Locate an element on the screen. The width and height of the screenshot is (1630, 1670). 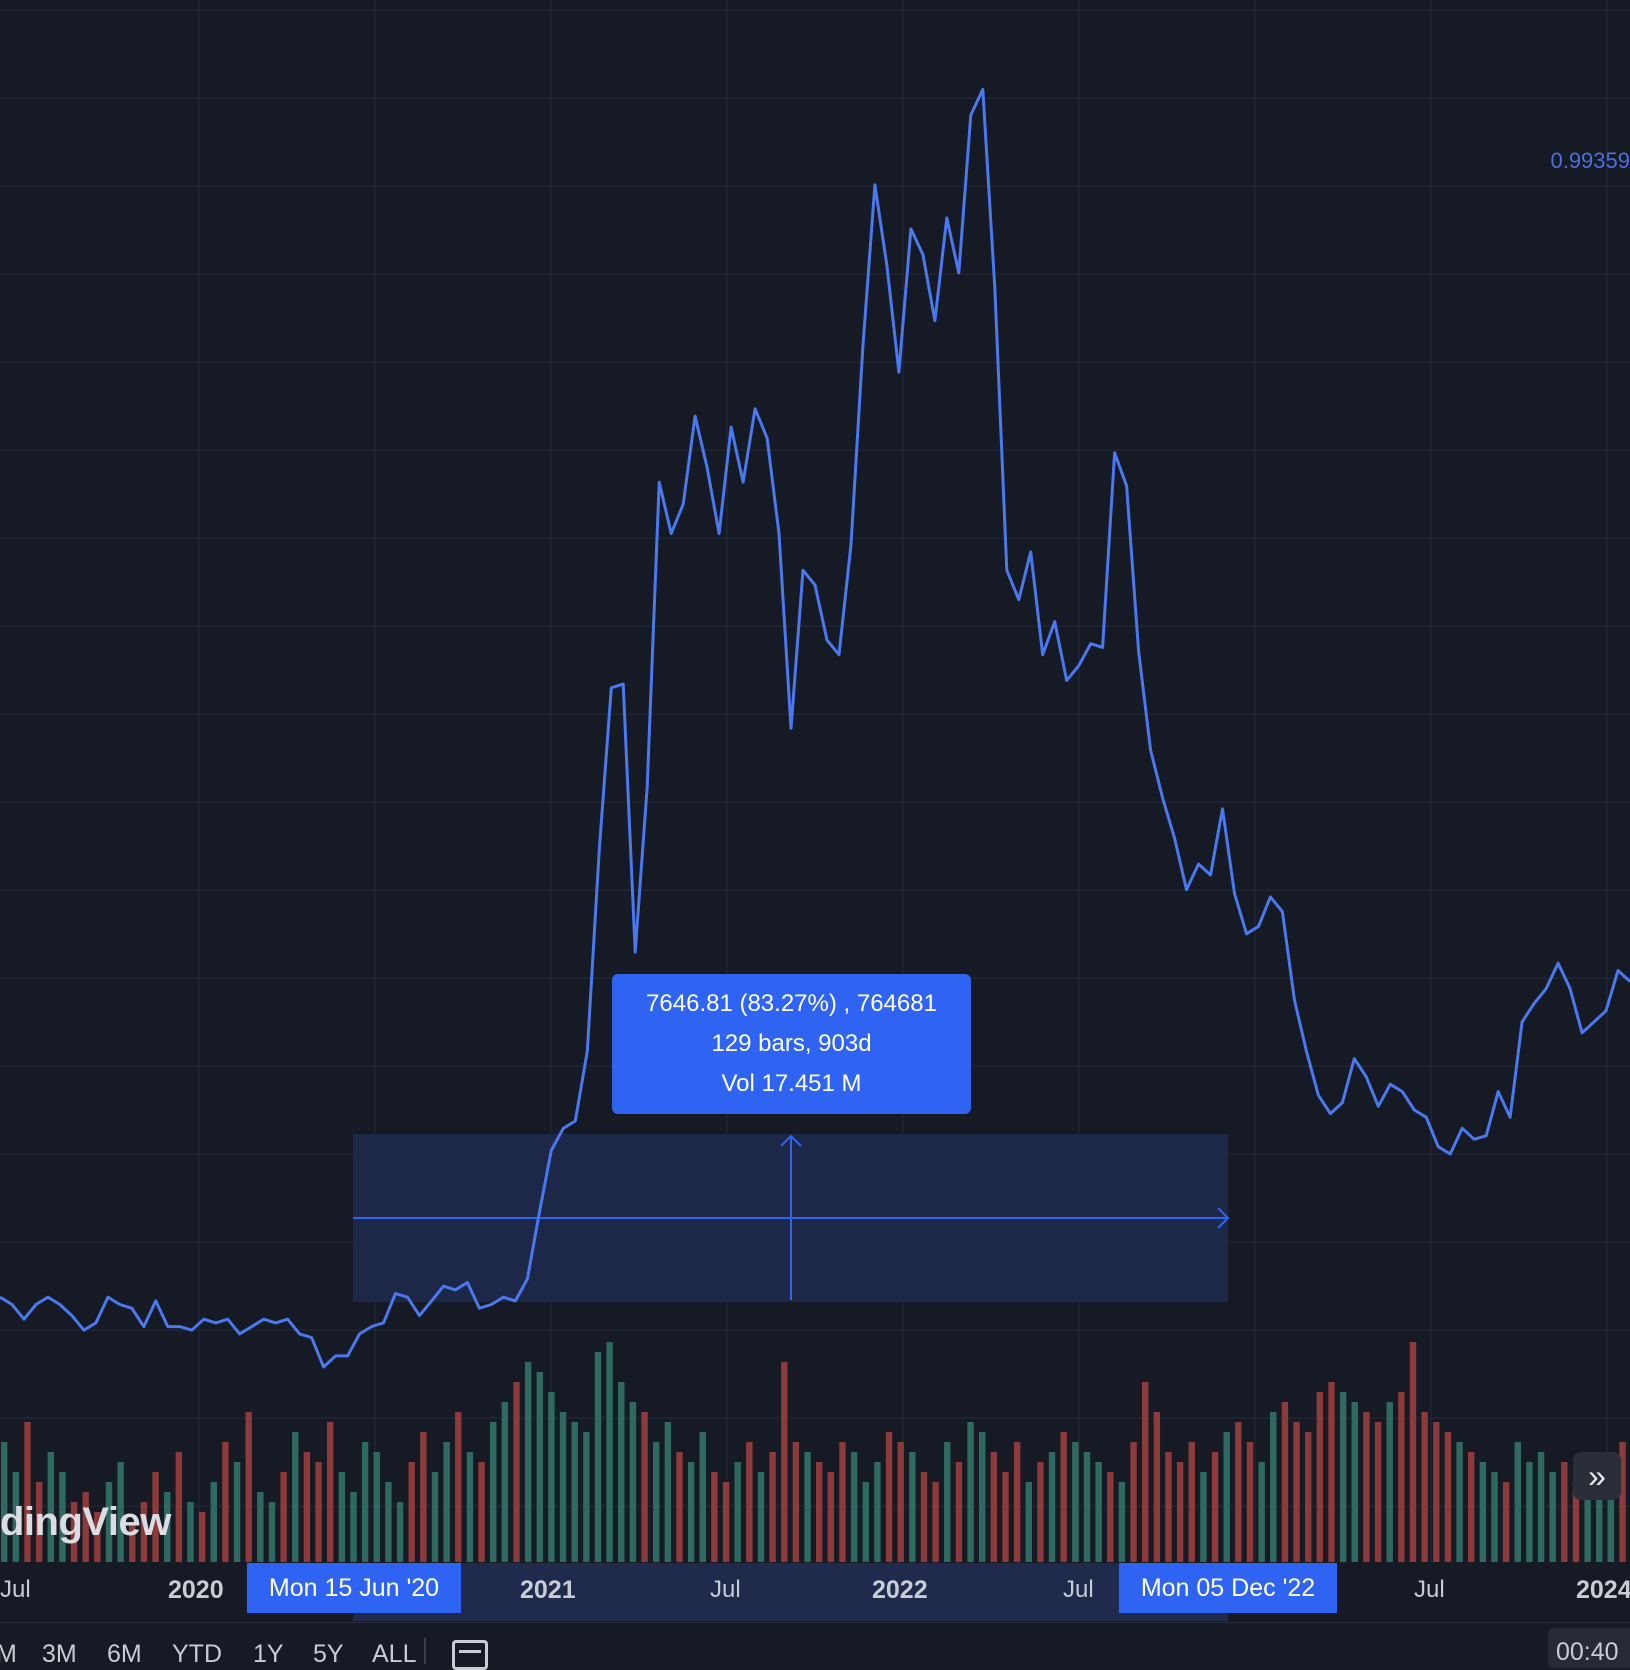
period-button-ytd: YTD is located at coordinates (197, 1654).